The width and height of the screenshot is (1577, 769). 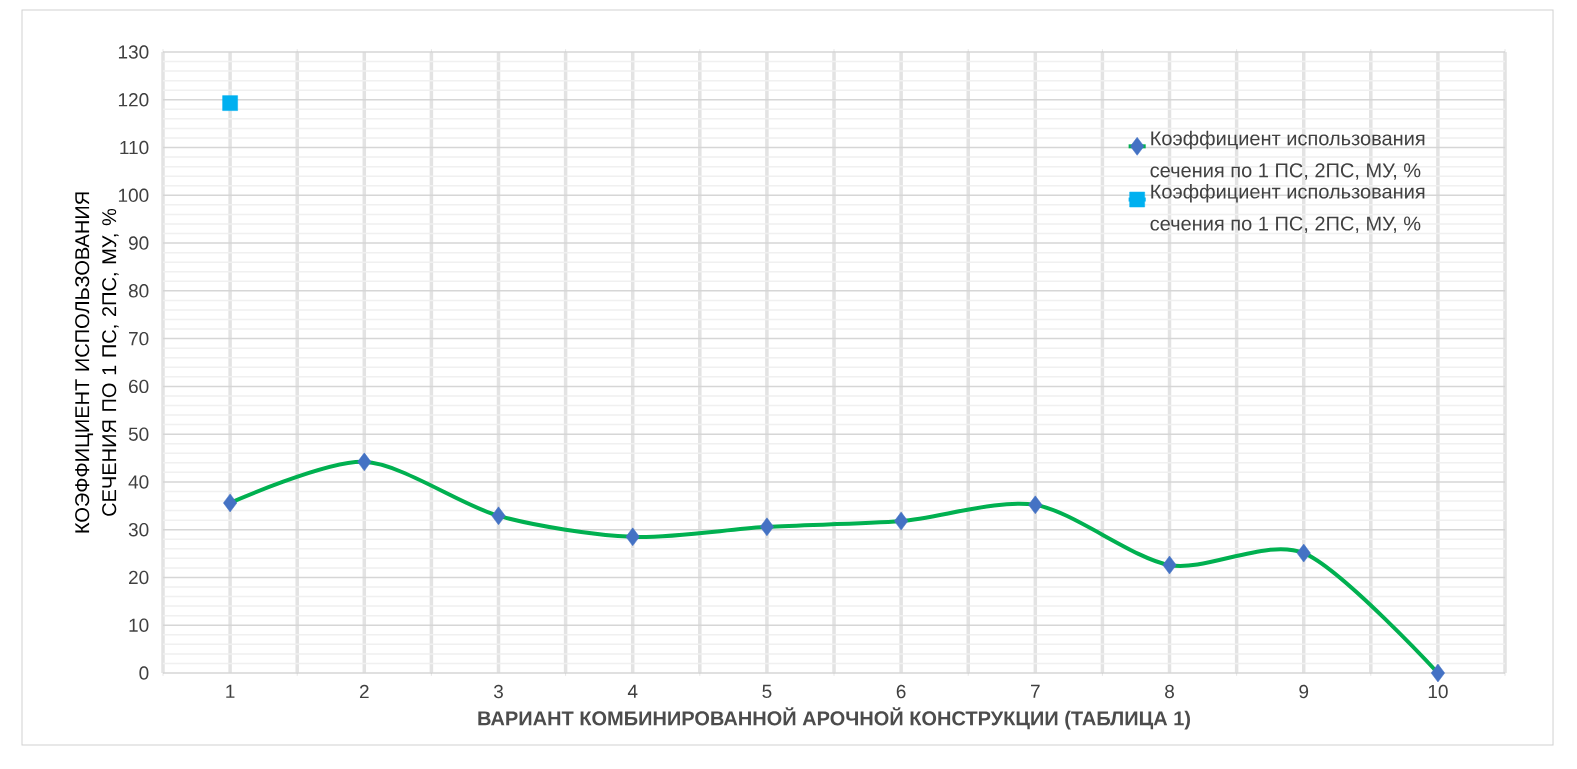 I want to click on y-tick-label: 0, so click(x=144, y=673).